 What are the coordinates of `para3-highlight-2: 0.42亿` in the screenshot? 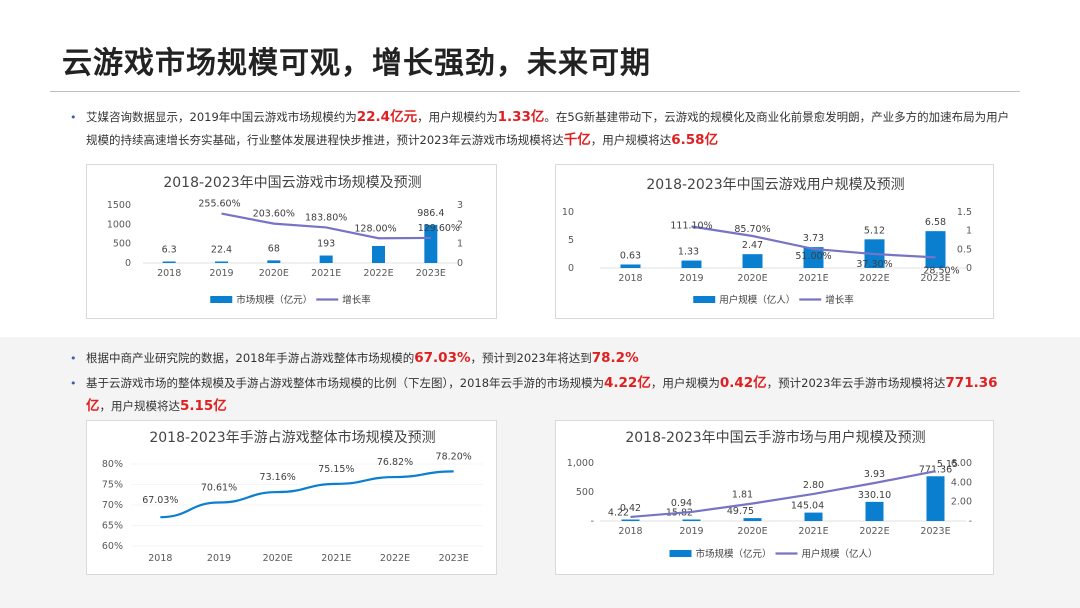 It's located at (743, 383).